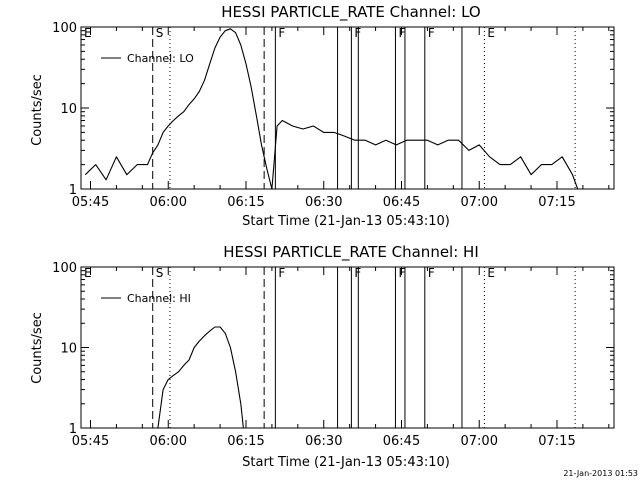  Describe the element at coordinates (200, 377) in the screenshot. I see `series-line` at that location.